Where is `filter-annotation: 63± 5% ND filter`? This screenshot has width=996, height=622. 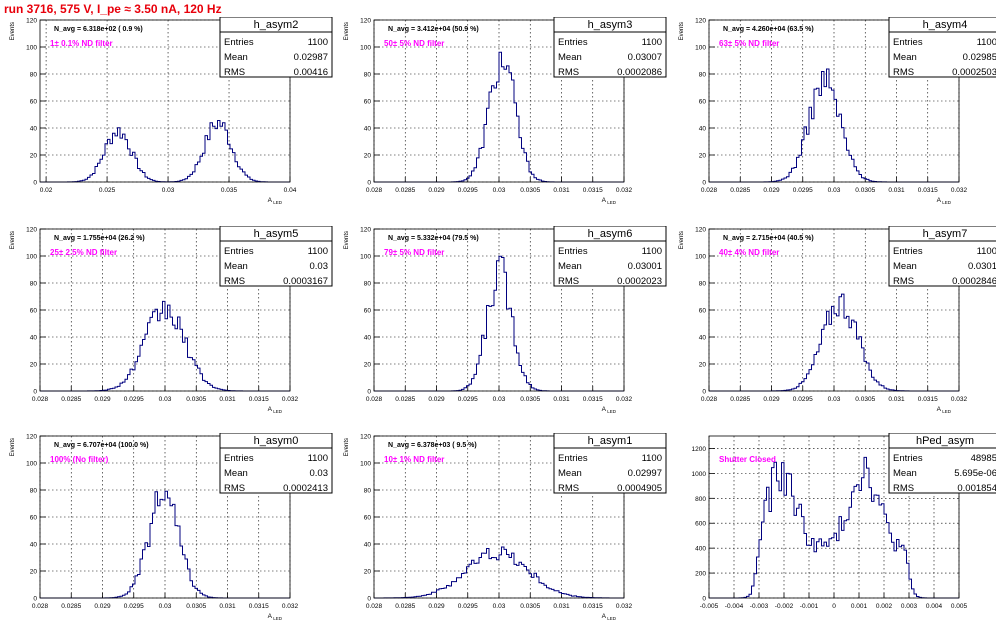 filter-annotation: 63± 5% ND filter is located at coordinates (749, 43).